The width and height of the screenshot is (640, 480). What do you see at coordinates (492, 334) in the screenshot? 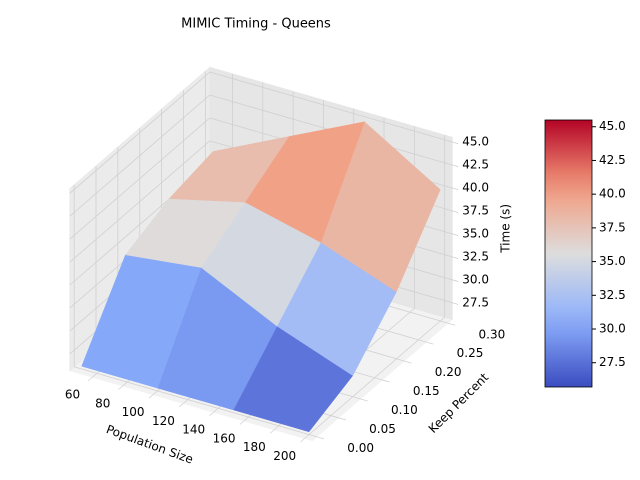
I see `y-tick-label: 0.30` at bounding box center [492, 334].